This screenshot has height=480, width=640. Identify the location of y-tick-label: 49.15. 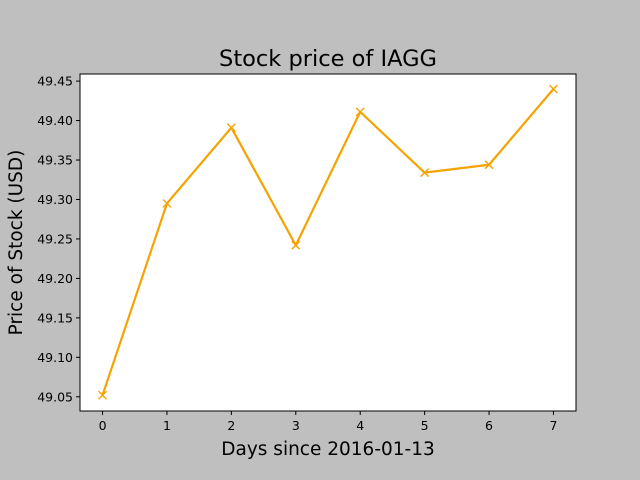
(55, 317).